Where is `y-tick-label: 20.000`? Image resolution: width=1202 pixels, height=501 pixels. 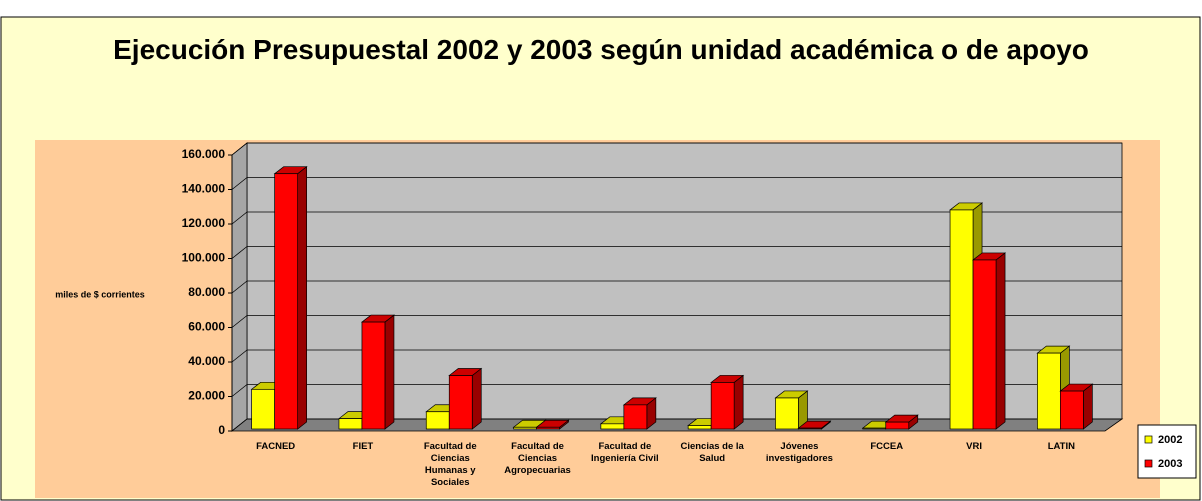 y-tick-label: 20.000 is located at coordinates (206, 396).